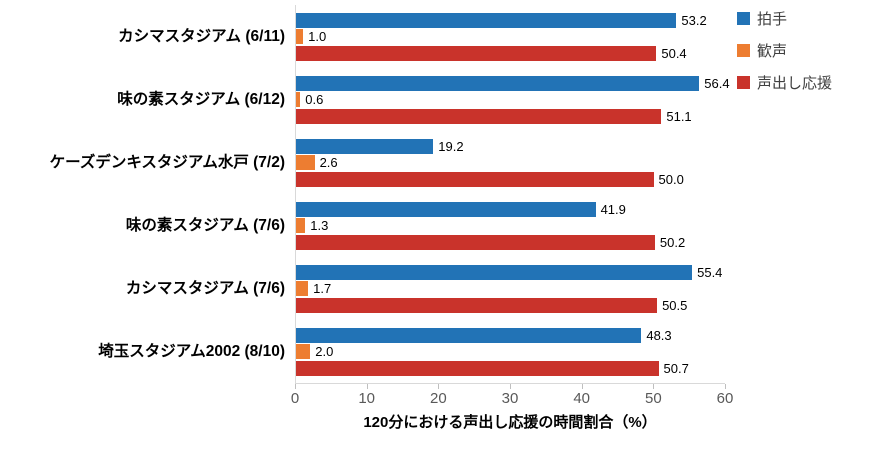 The image size is (870, 455). I want to click on category-label: ケーズデンキスタジアム水戸 (7/2), so click(167, 162).